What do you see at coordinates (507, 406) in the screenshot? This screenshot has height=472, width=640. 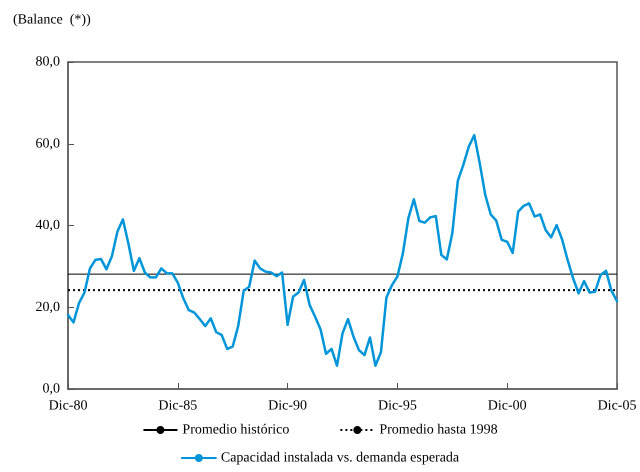 I see `x-tick-label: Dic-00` at bounding box center [507, 406].